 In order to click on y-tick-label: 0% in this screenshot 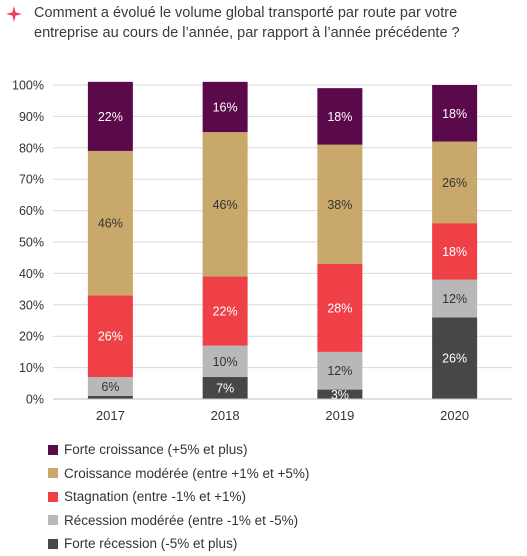, I will do `click(35, 400)`.